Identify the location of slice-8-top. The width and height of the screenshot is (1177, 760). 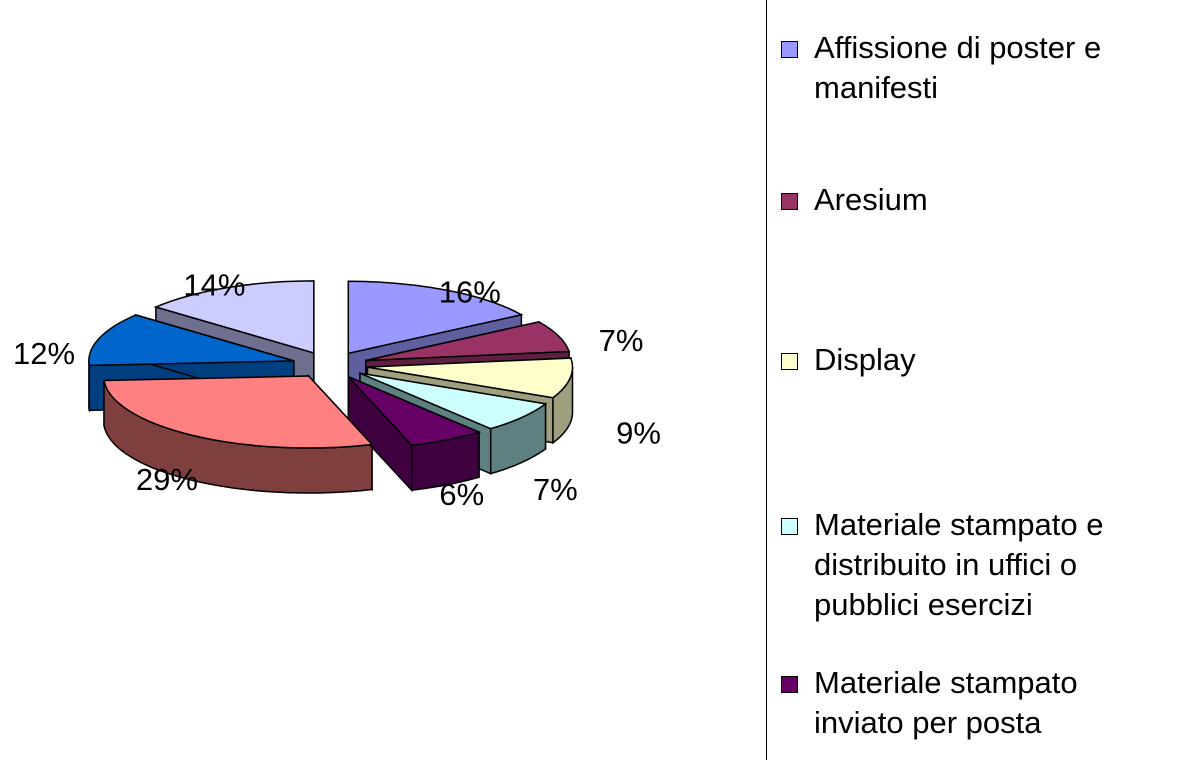
(234, 317).